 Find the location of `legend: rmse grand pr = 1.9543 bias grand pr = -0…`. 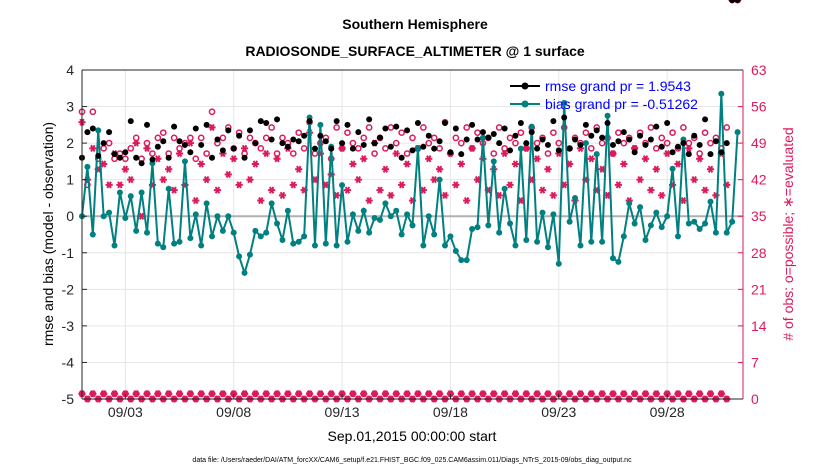

legend: rmse grand pr = 1.9543 bias grand pr = -0… is located at coordinates (604, 95).